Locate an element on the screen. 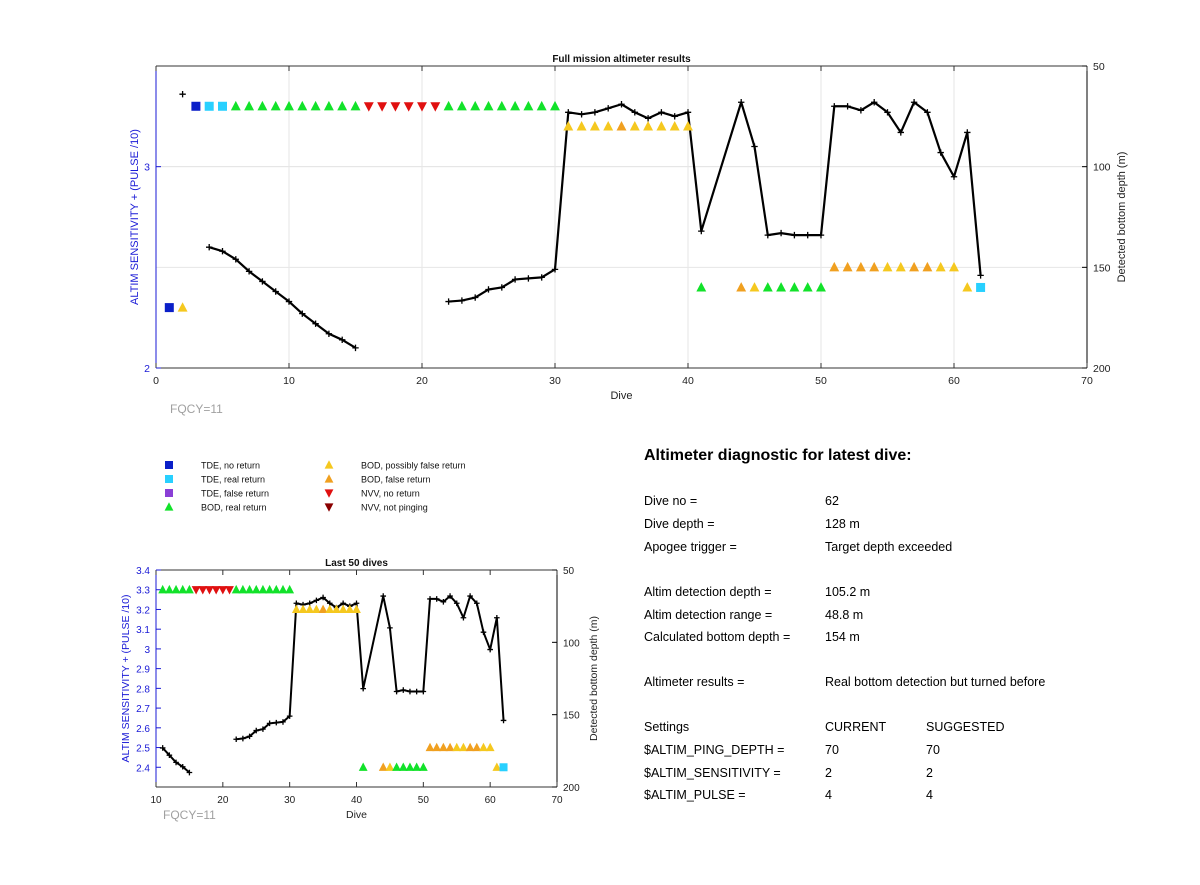  legend-label: TDE, false return is located at coordinates (235, 494).